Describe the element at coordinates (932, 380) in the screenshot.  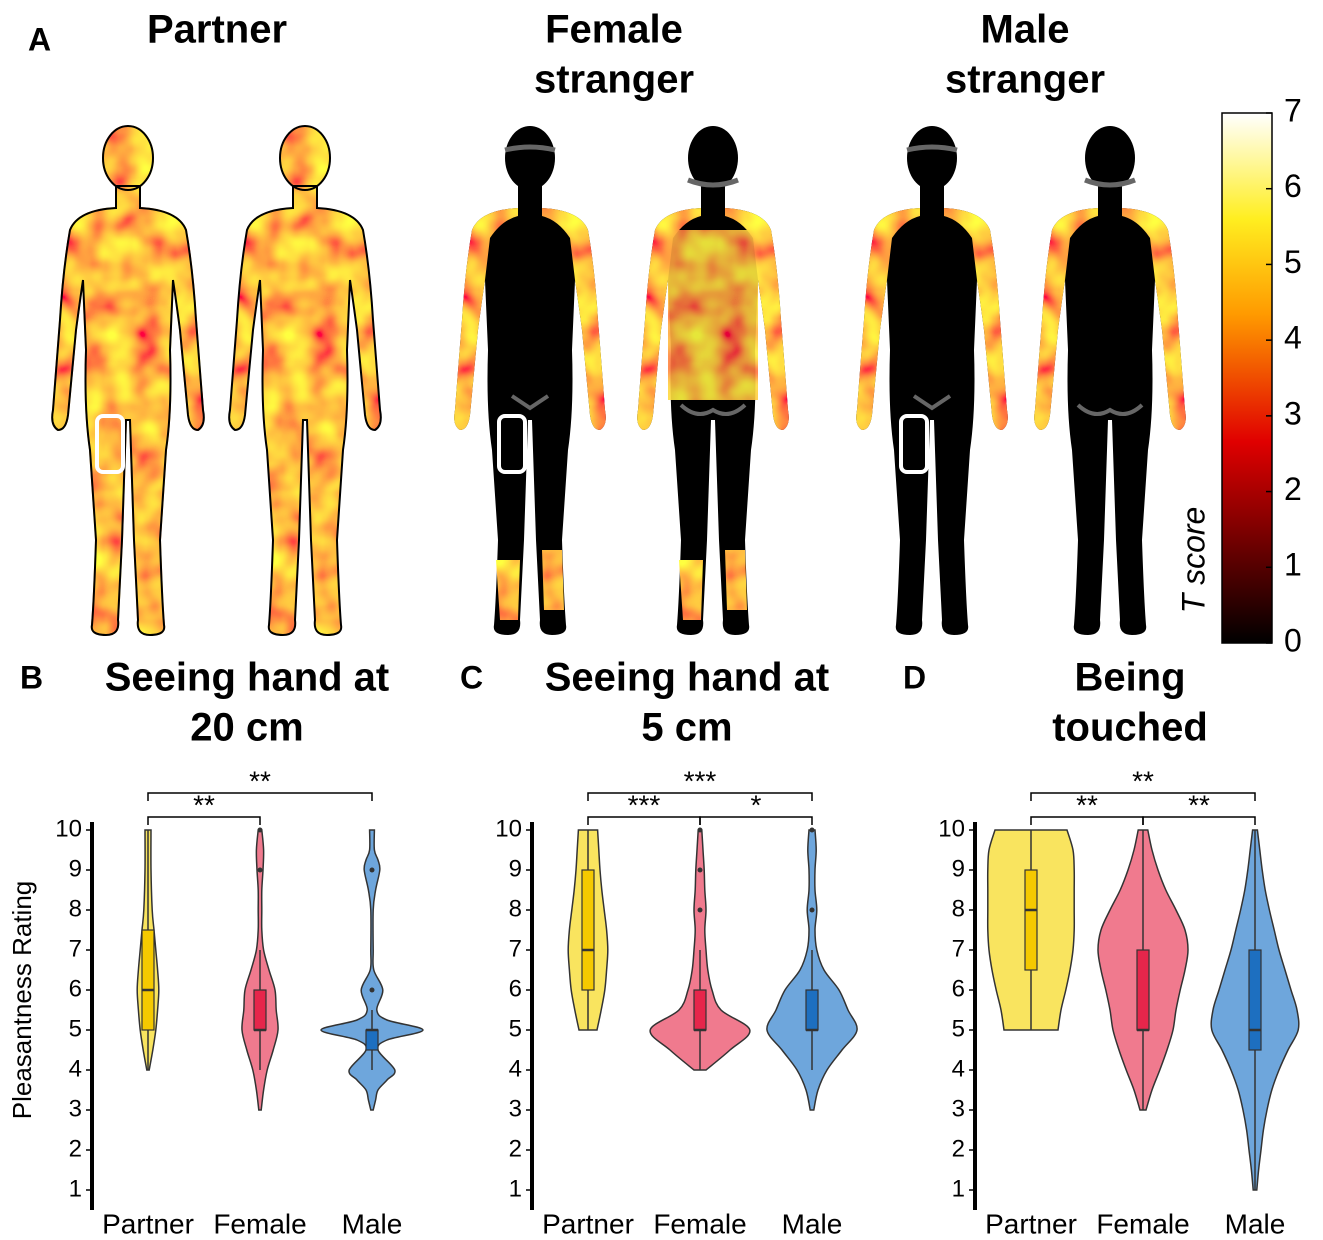
I see `male-front` at that location.